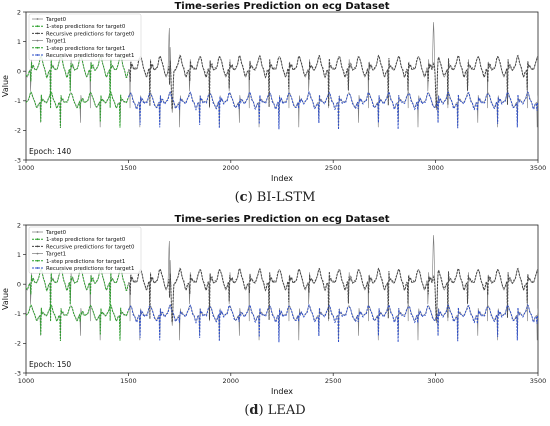 This screenshot has height=426, width=550. What do you see at coordinates (243, 197) in the screenshot?
I see `caption-c-letter: c` at bounding box center [243, 197].